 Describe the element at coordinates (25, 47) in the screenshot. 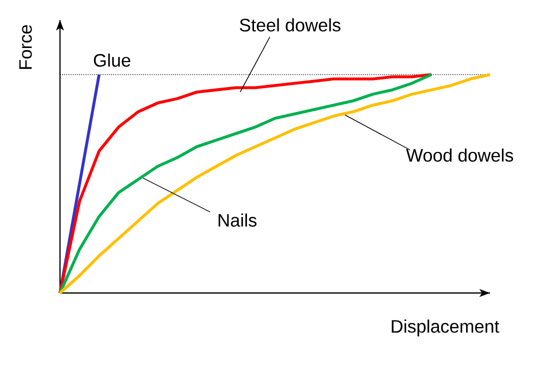

I see `y-axis-title: Force` at that location.